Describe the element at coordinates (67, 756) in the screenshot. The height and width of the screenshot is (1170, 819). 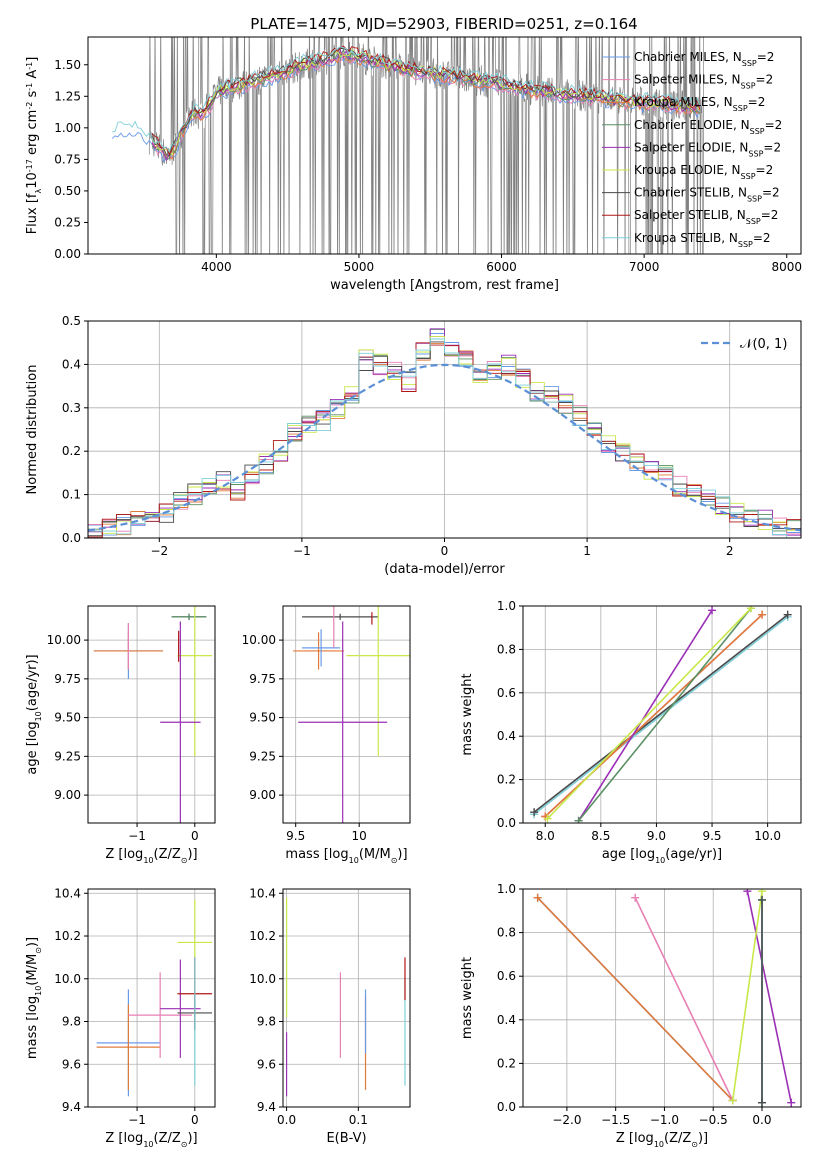
I see `y-tick-label: 9.25` at that location.